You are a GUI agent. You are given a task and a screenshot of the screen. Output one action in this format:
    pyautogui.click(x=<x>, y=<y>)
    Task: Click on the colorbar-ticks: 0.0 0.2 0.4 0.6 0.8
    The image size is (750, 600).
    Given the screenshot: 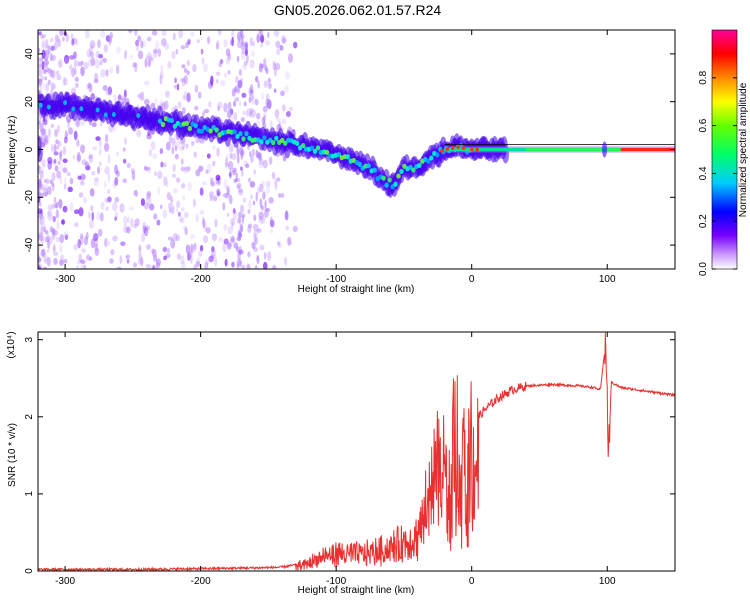 What is the action you would take?
    pyautogui.click(x=717, y=173)
    